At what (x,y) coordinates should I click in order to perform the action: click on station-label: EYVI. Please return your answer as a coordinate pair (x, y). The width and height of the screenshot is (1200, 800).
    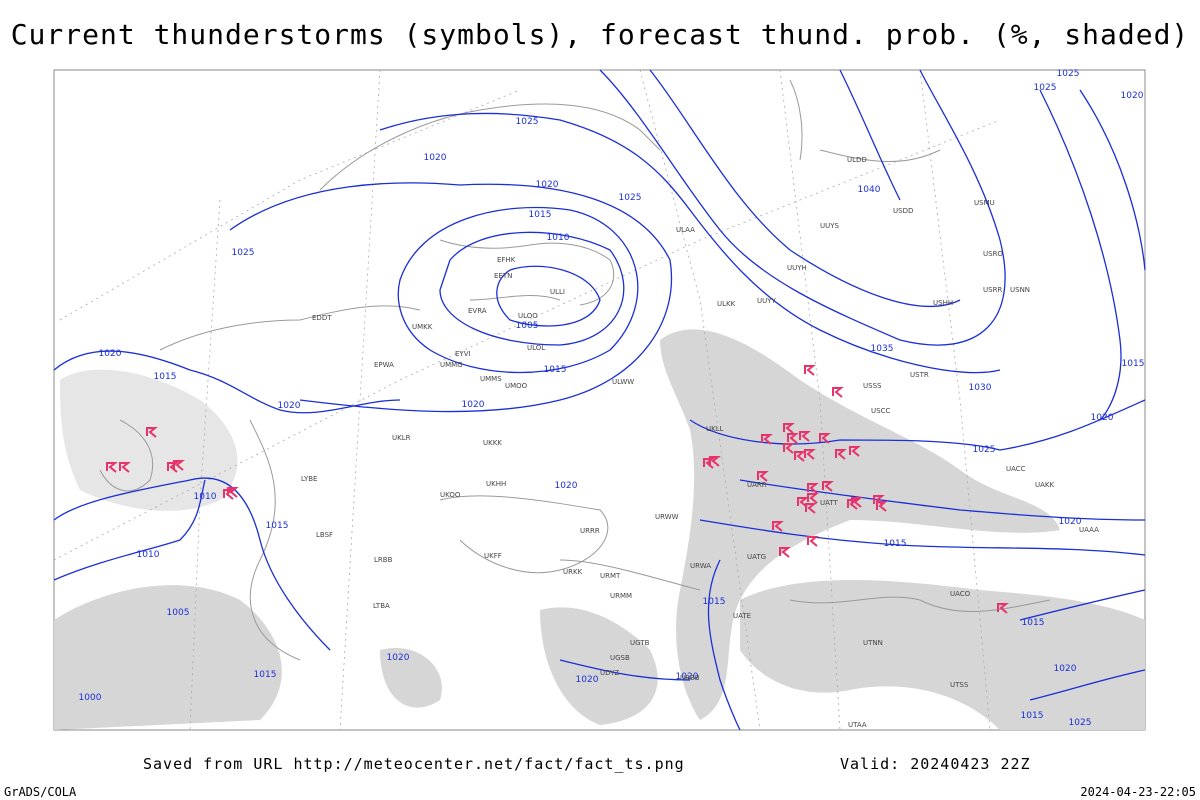
    Looking at the image, I should click on (463, 354).